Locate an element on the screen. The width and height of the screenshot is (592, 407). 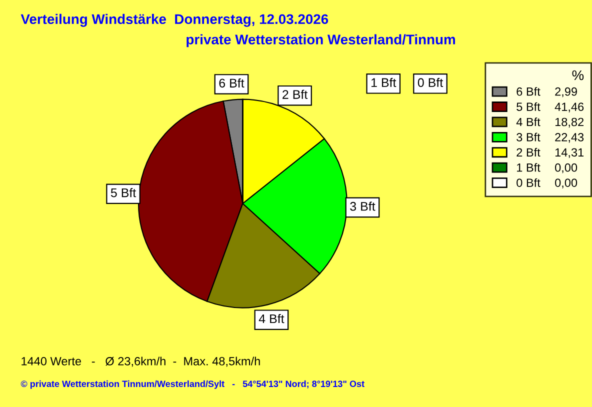
slice-label: 2 Bft is located at coordinates (295, 94).